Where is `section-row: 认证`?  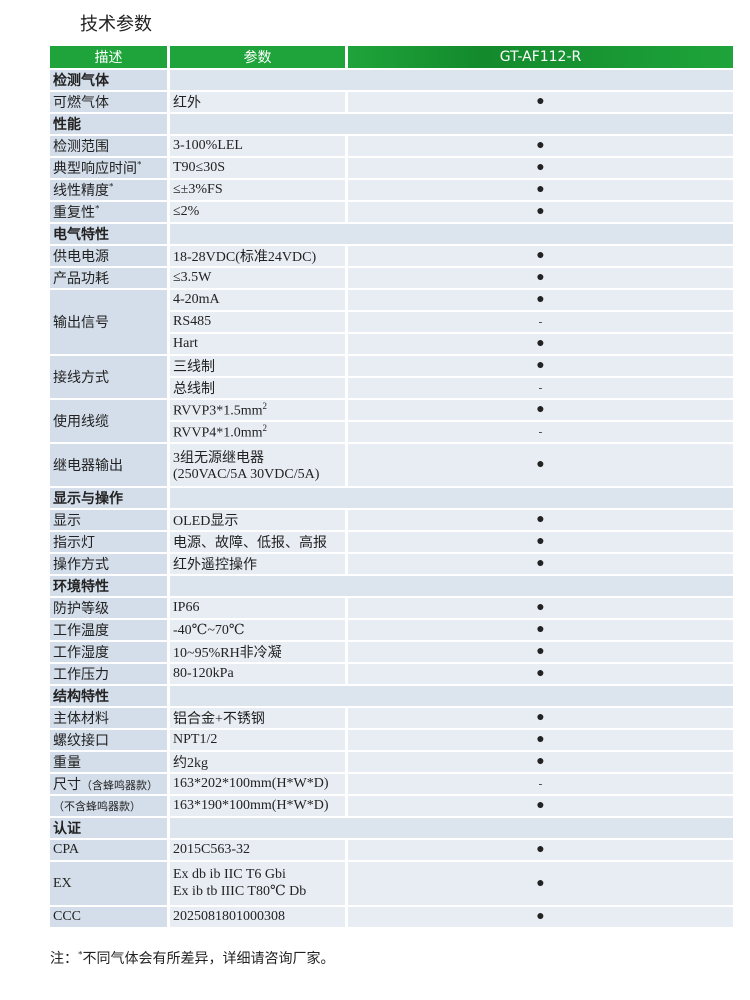 section-row: 认证 is located at coordinates (391, 828).